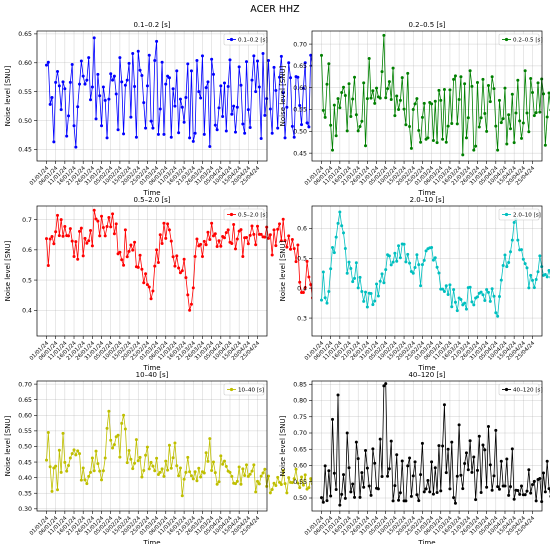 The width and height of the screenshot is (550, 544). What do you see at coordinates (25, 400) in the screenshot?
I see `y-tick-label: 0.65` at bounding box center [25, 400].